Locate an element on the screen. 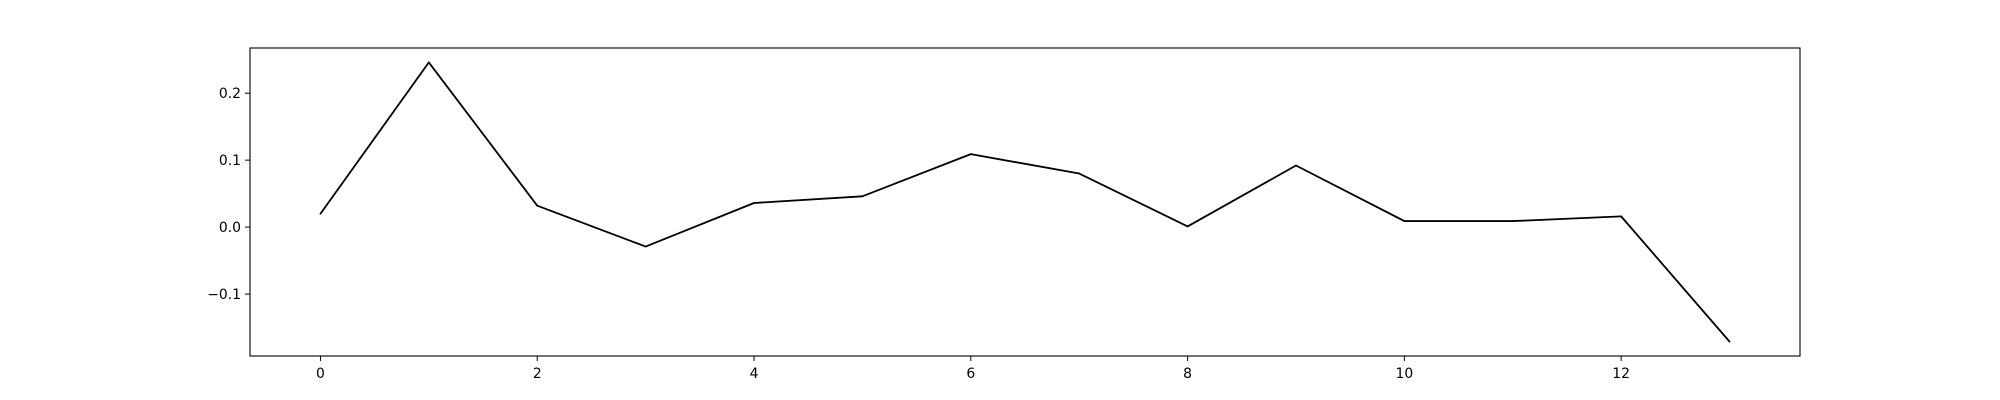 Image resolution: width=2000 pixels, height=400 pixels. x-tick-label: 10 is located at coordinates (1405, 374).